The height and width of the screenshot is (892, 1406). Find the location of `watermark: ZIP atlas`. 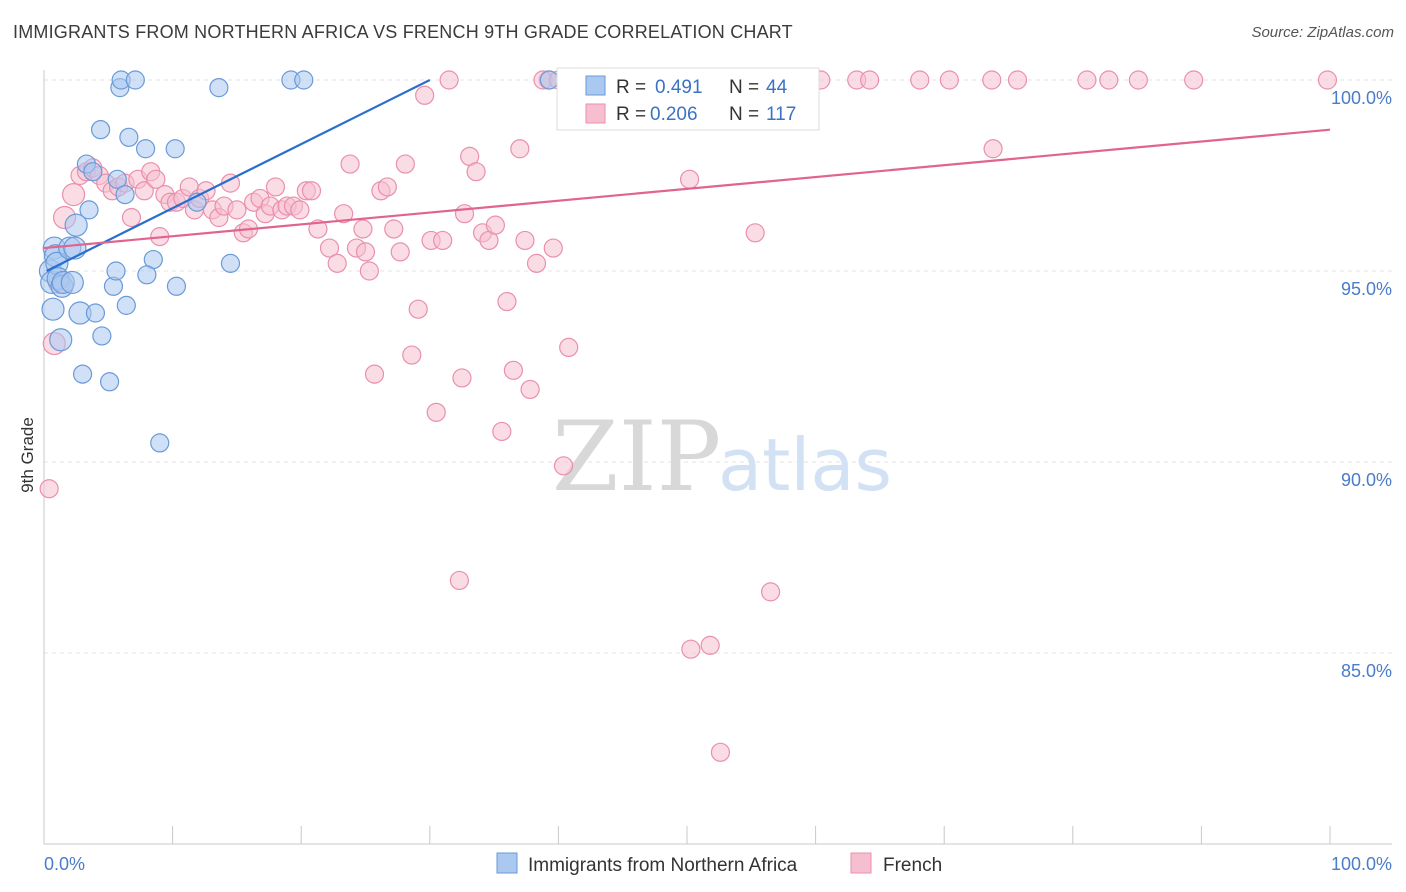

watermark: ZIP atlas is located at coordinates (722, 457).